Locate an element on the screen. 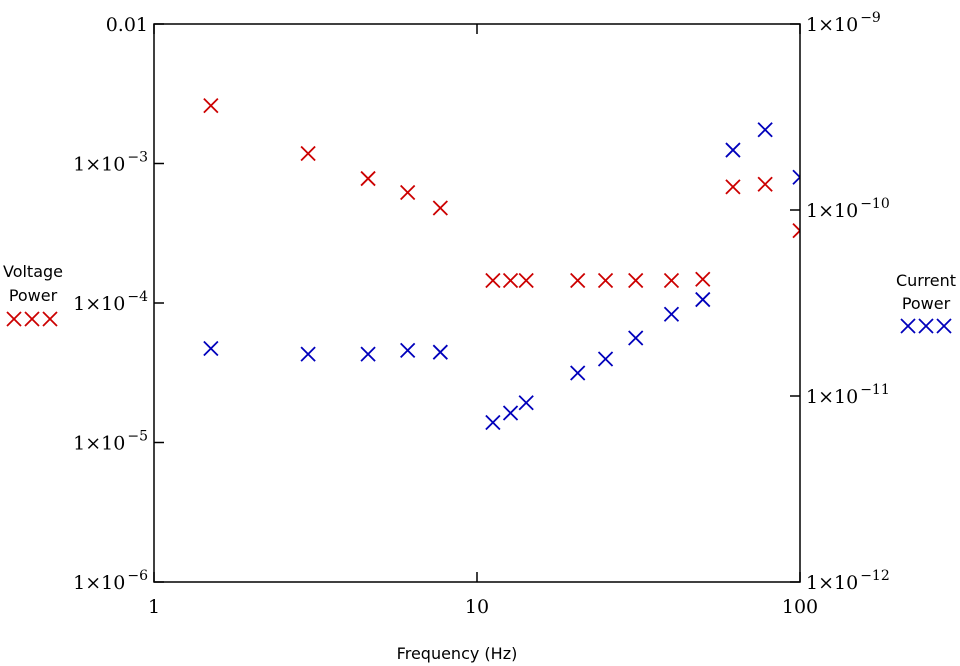  legend-voltage-line2: Power is located at coordinates (33, 295).